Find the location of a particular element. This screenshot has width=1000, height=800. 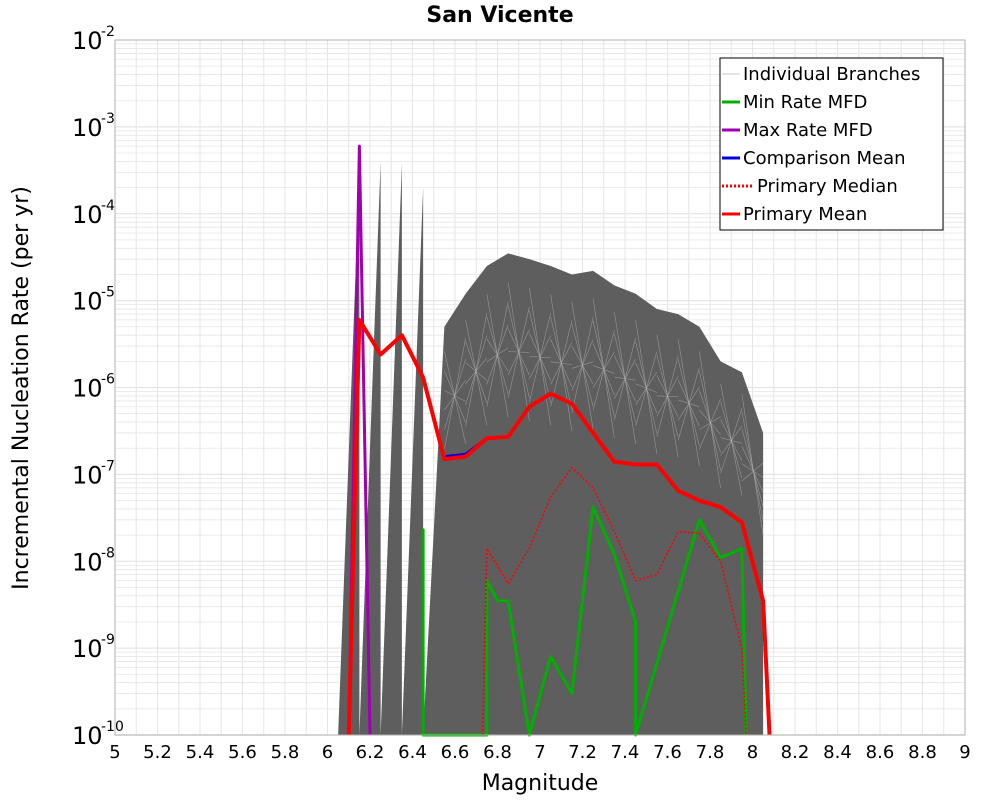

y-tick: 10⁻⁶ is located at coordinates (93, 387).